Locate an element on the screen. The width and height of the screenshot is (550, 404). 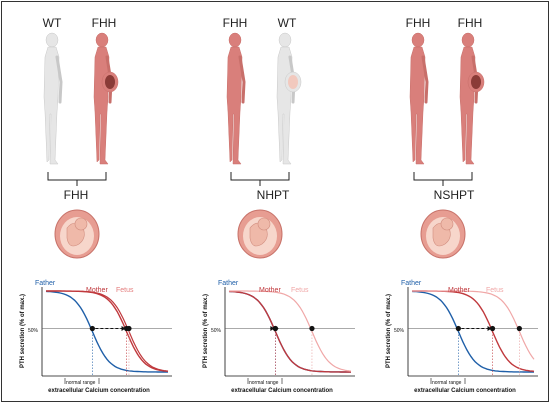
panel-1-fifty: 50% is located at coordinates (33, 331).